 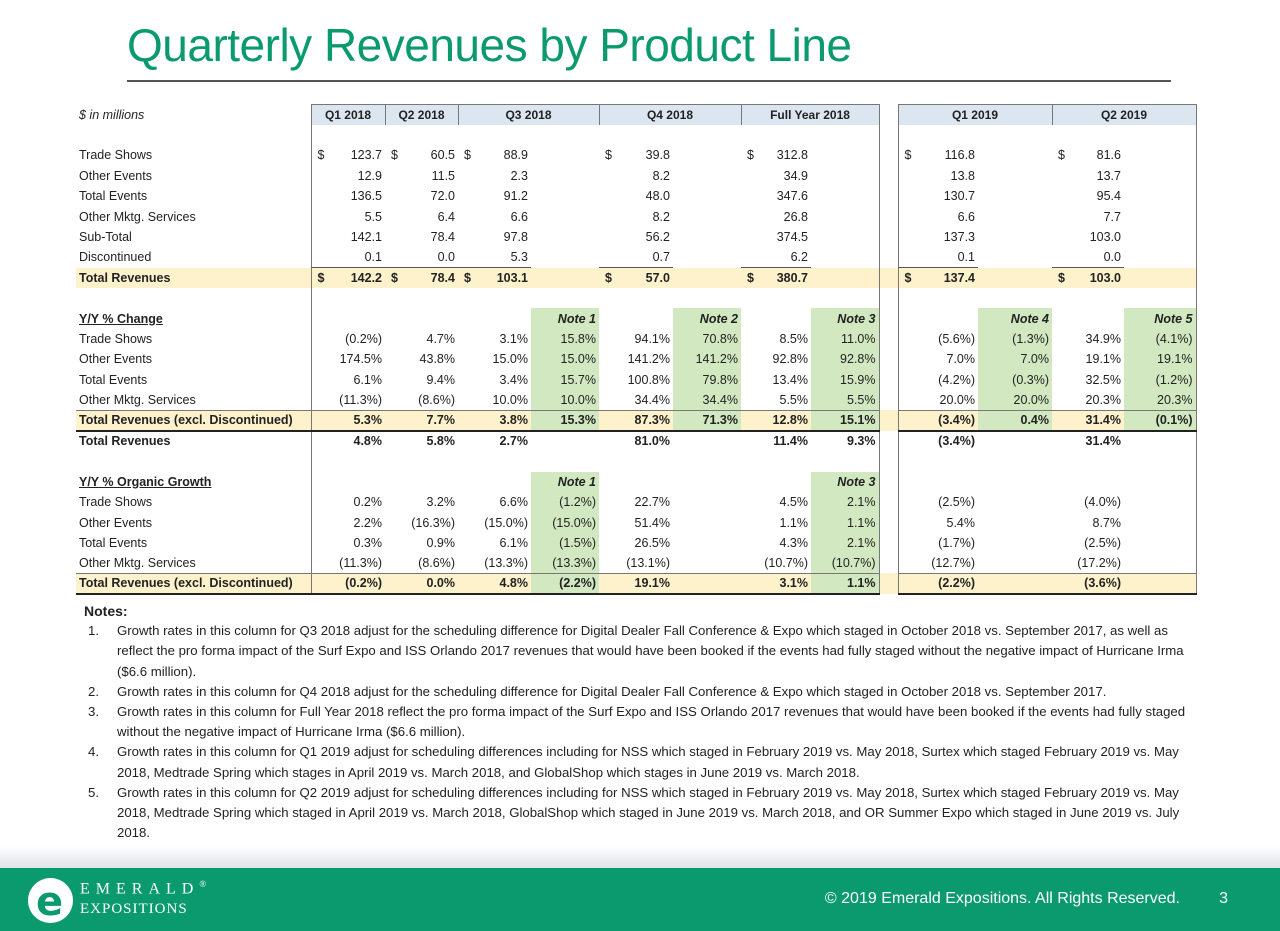 I want to click on growth-value: 15.8%, so click(x=565, y=339).